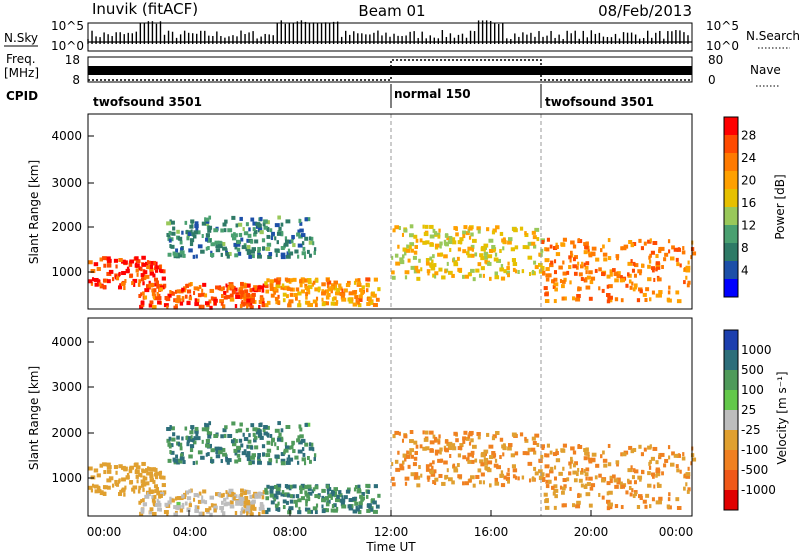 The image size is (800, 554). Describe the element at coordinates (752, 370) in the screenshot. I see `velocity-colorbar-tick: 500` at that location.